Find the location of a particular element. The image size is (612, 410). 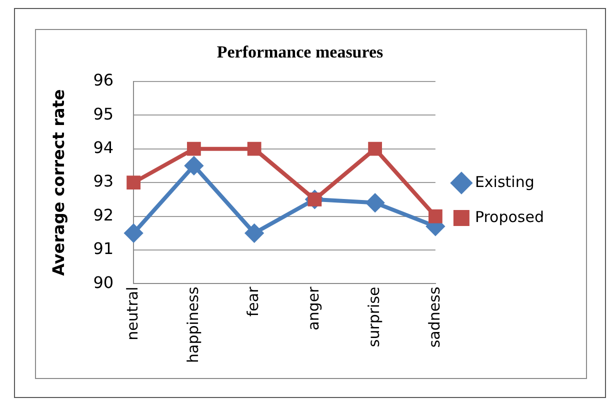

y-tick-label: 94 is located at coordinates (103, 147).